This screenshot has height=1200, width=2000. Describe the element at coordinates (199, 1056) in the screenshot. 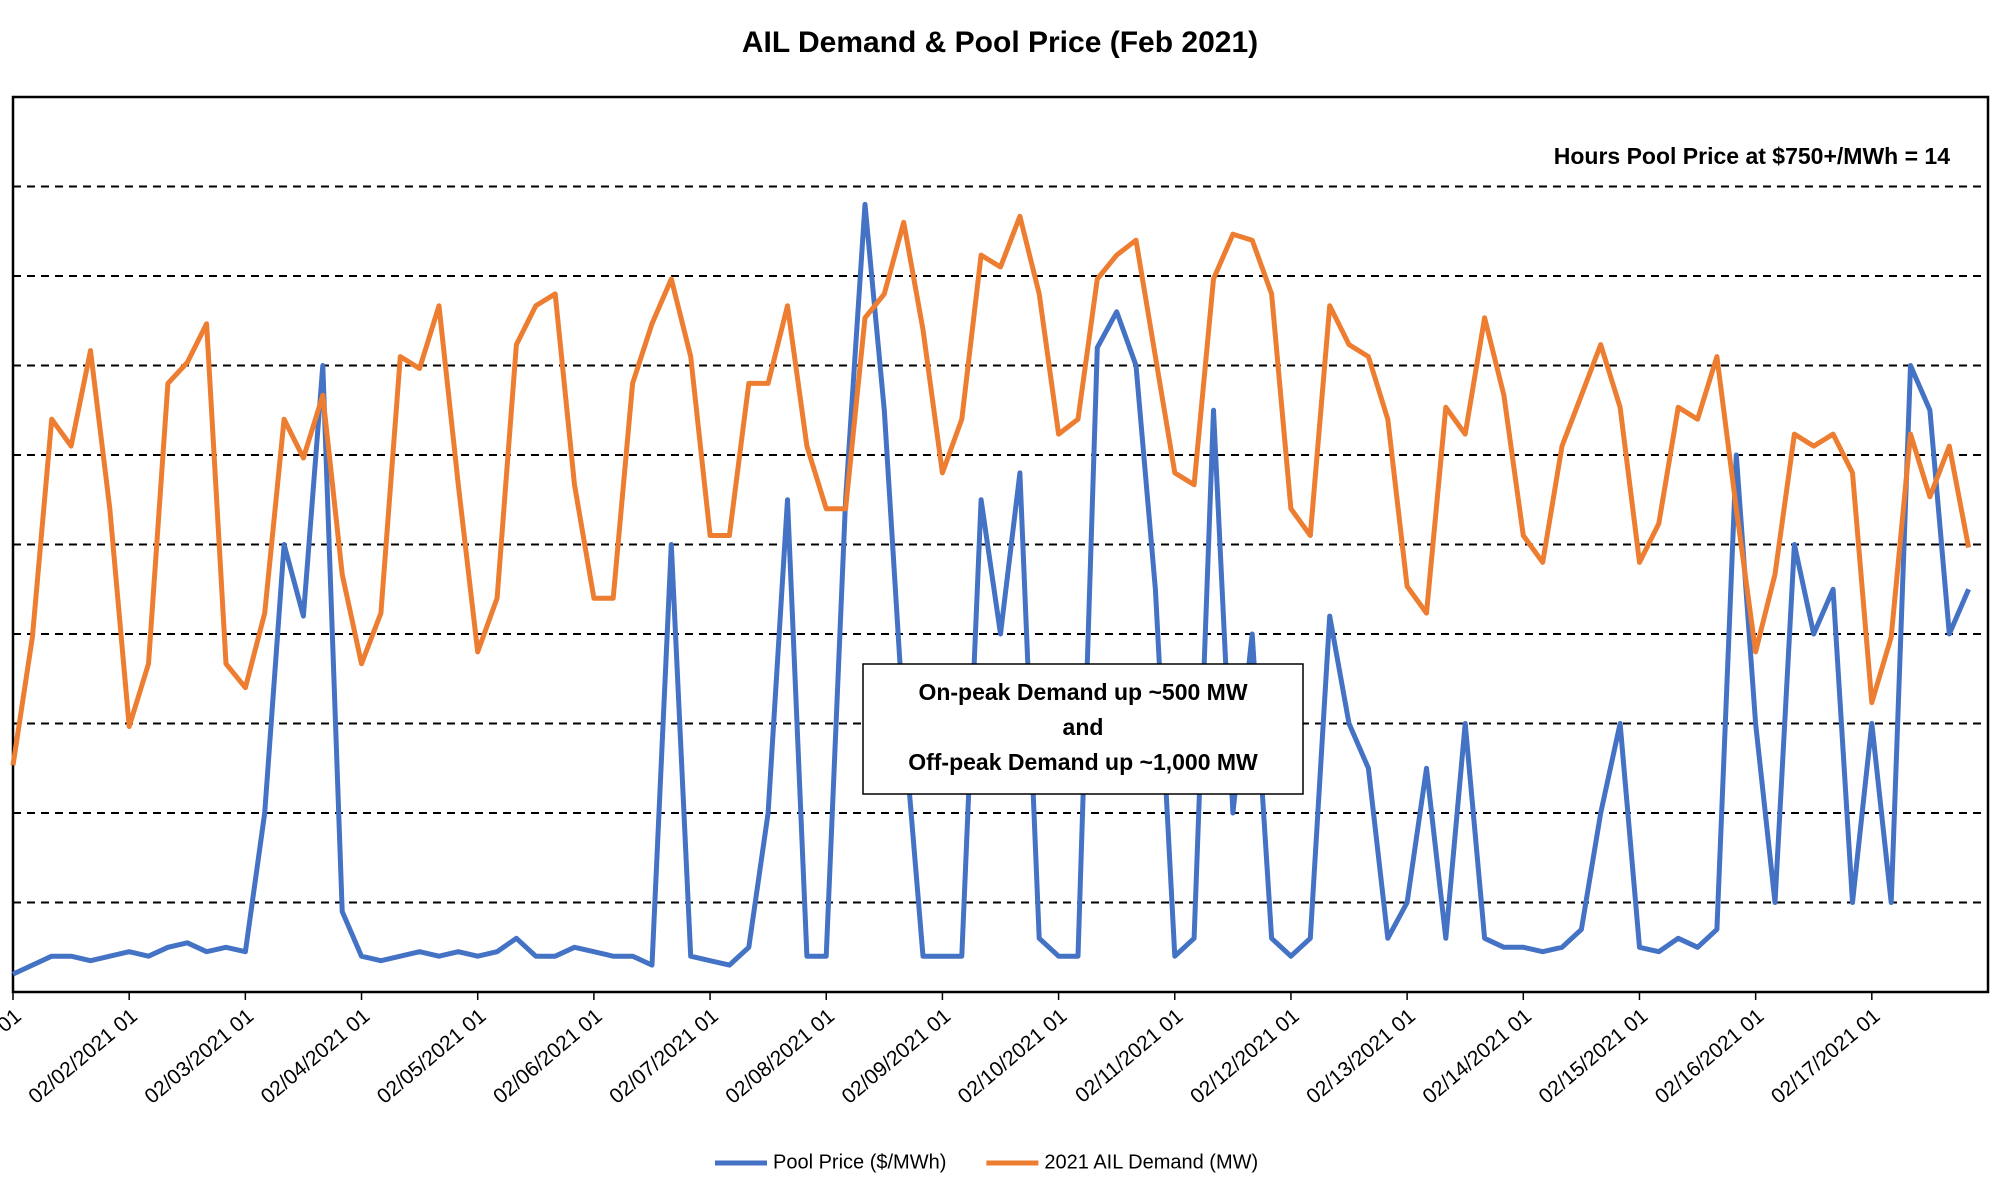

I see `x-tick-label: 02/03/2021 01` at that location.